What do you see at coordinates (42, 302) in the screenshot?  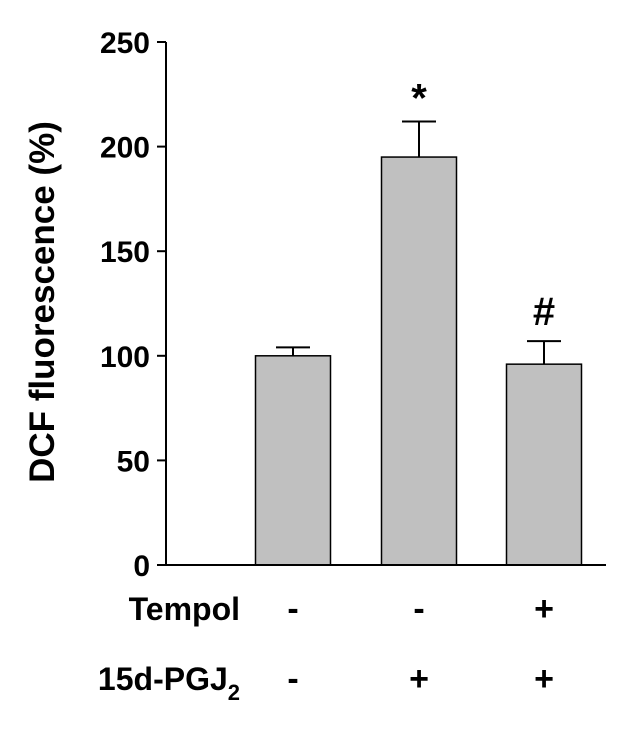 I see `y-axis-label: DCF fluorescence (%)` at bounding box center [42, 302].